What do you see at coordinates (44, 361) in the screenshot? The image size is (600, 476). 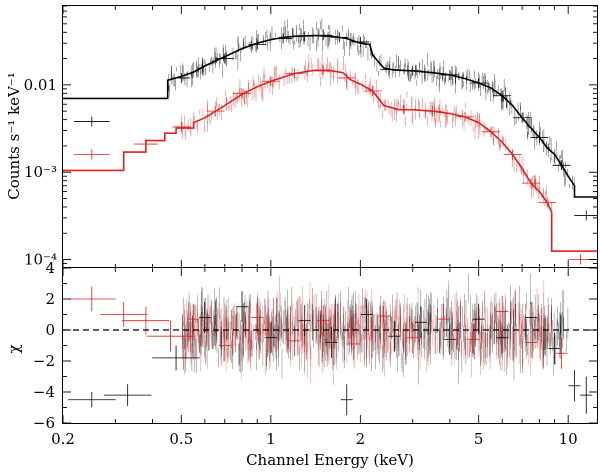 I see `bottom-y-tick-label: −2` at bounding box center [44, 361].